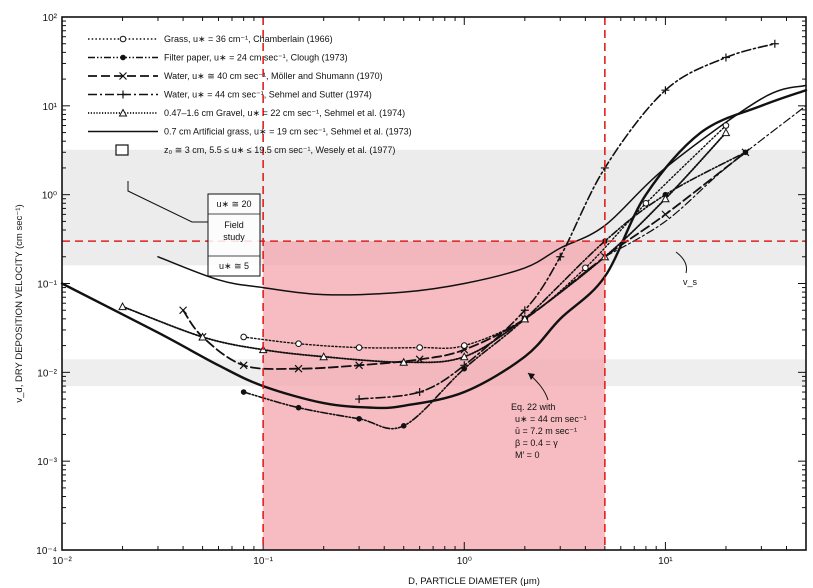 The image size is (813, 588). I want to click on y-tick-label: 10⁻³, so click(47, 462).